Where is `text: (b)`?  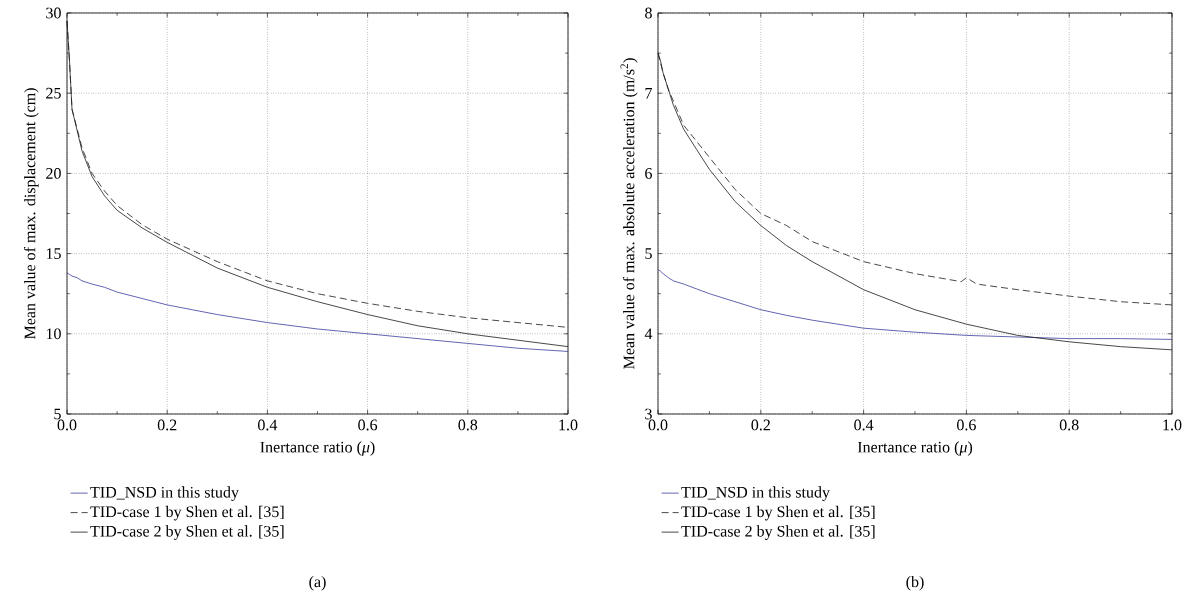 text: (b) is located at coordinates (915, 583).